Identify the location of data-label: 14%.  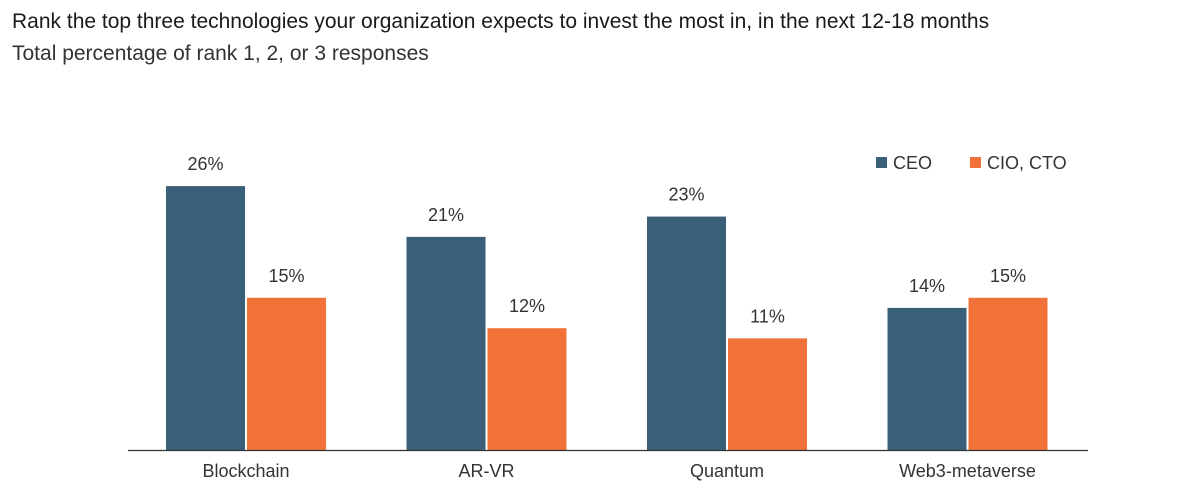
(927, 286).